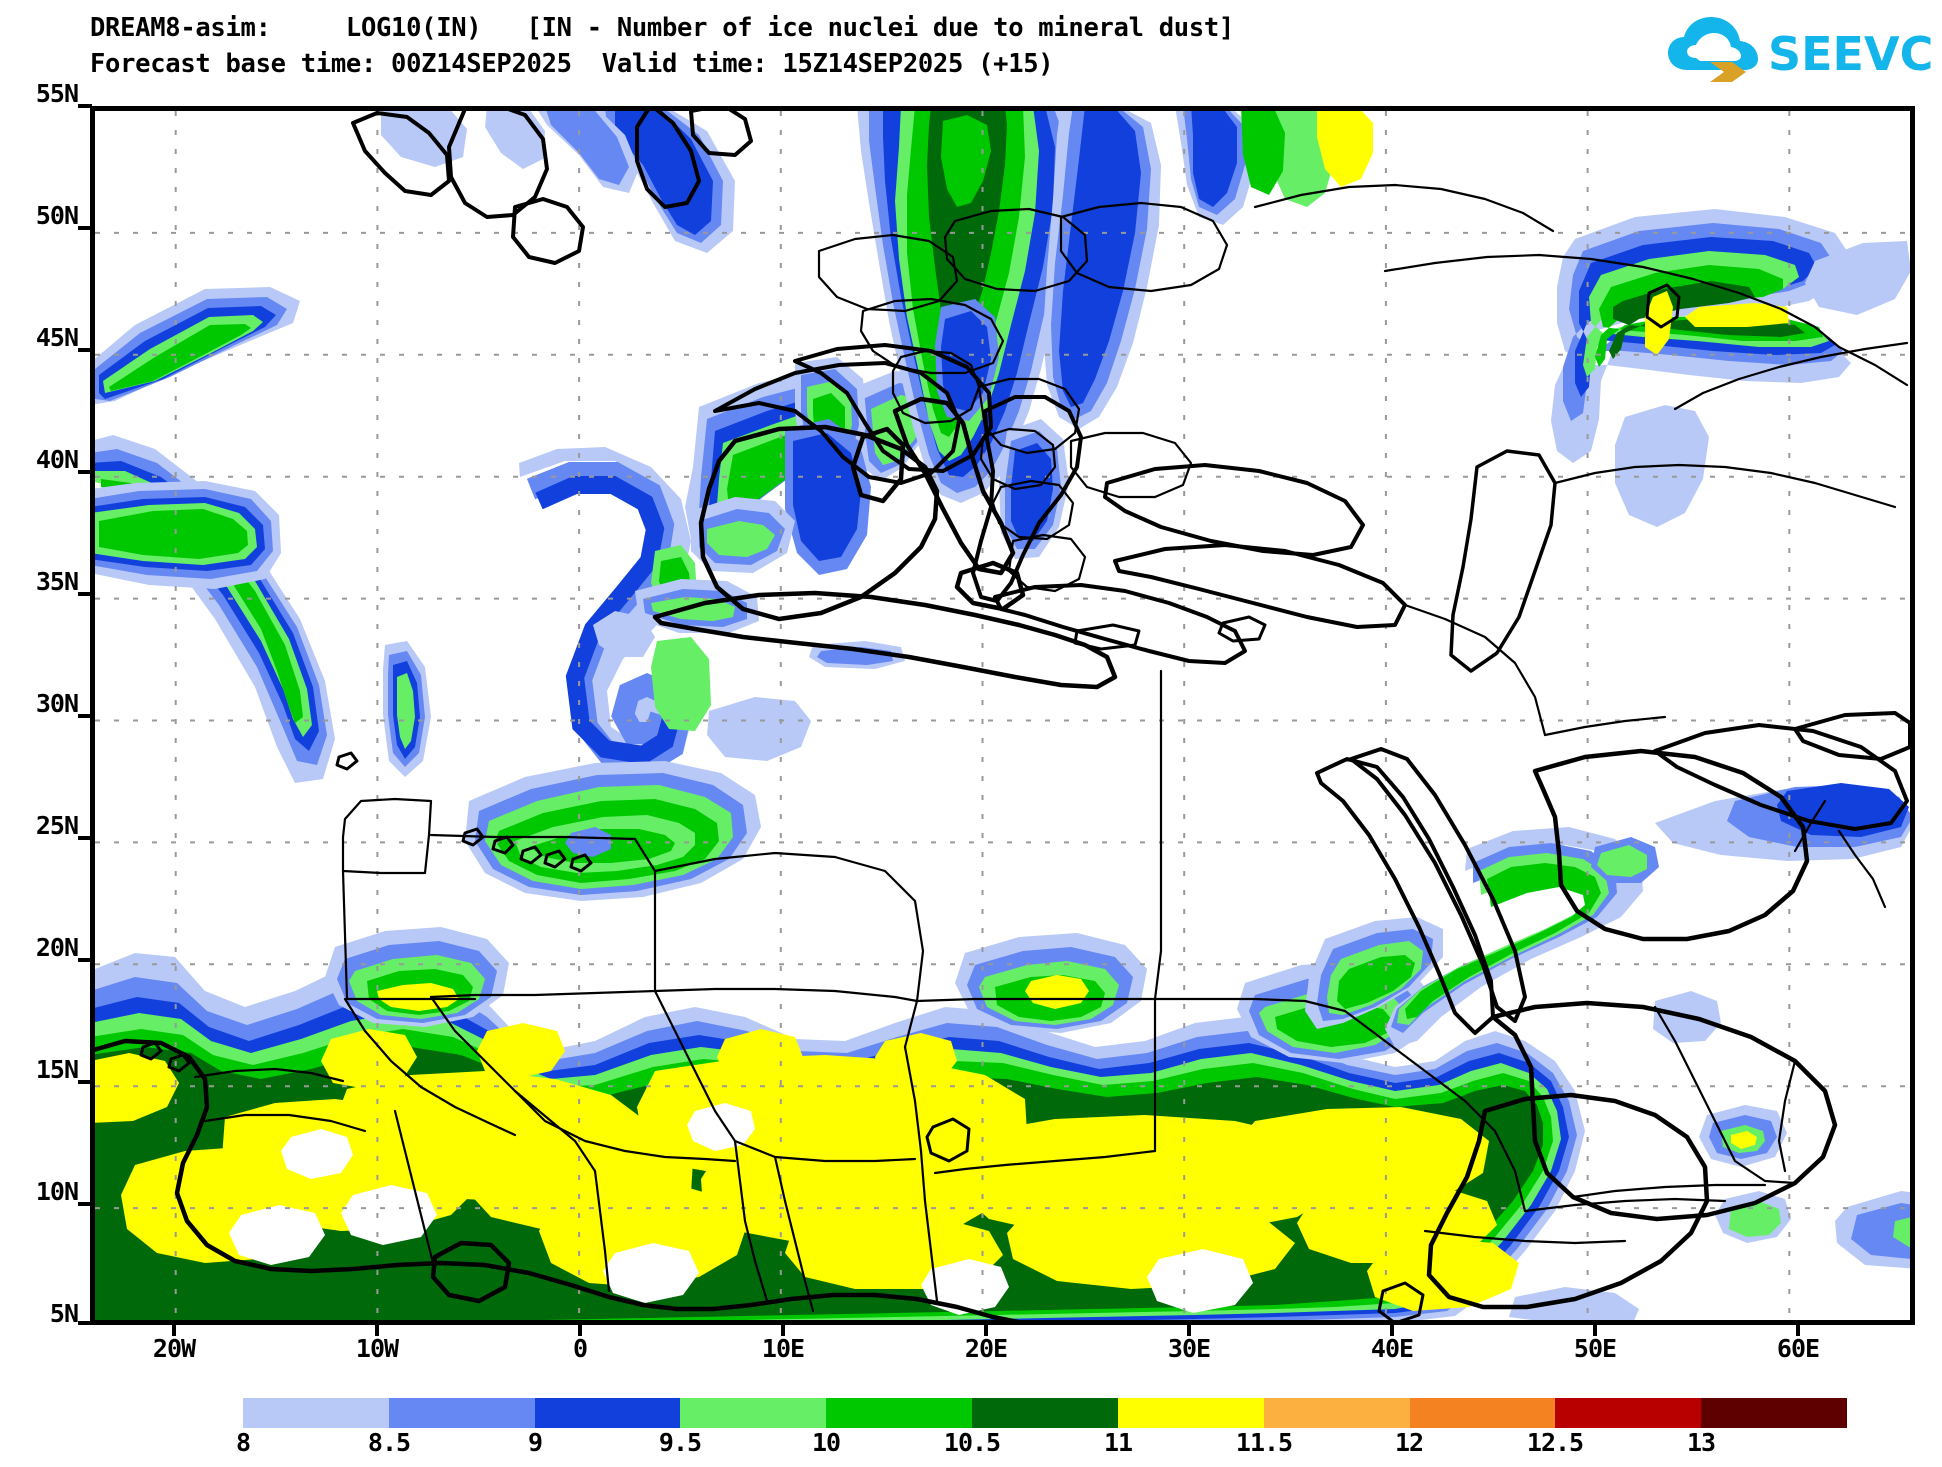  Describe the element at coordinates (468, 188) in the screenshot. I see `coastline-british-isles` at that location.